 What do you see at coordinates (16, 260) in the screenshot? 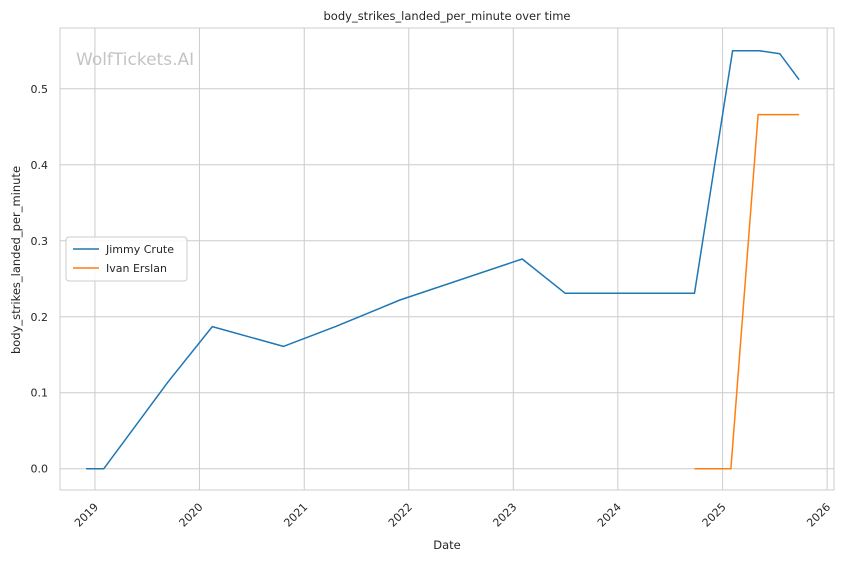
I see `y-axis-title: body_strikes_landed_per_minute` at bounding box center [16, 260].